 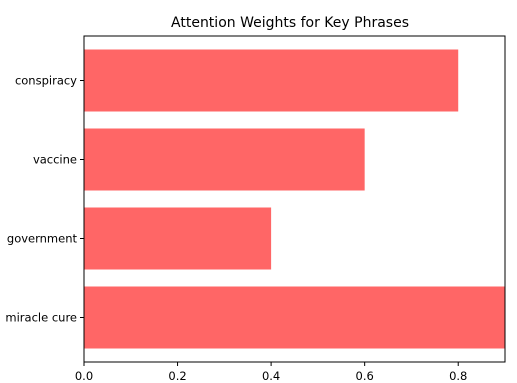 I want to click on x-tick-label: 0.8, so click(x=458, y=376).